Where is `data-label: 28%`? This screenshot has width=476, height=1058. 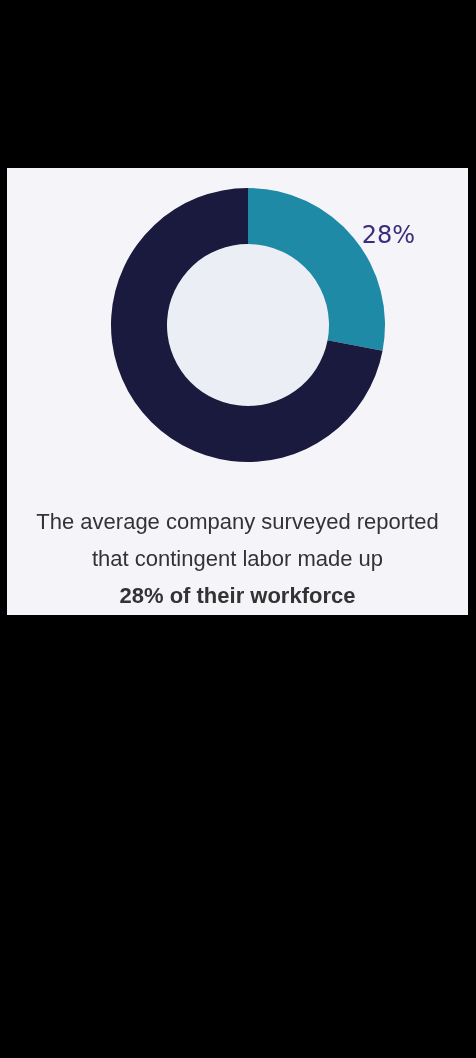
data-label: 28% is located at coordinates (388, 235).